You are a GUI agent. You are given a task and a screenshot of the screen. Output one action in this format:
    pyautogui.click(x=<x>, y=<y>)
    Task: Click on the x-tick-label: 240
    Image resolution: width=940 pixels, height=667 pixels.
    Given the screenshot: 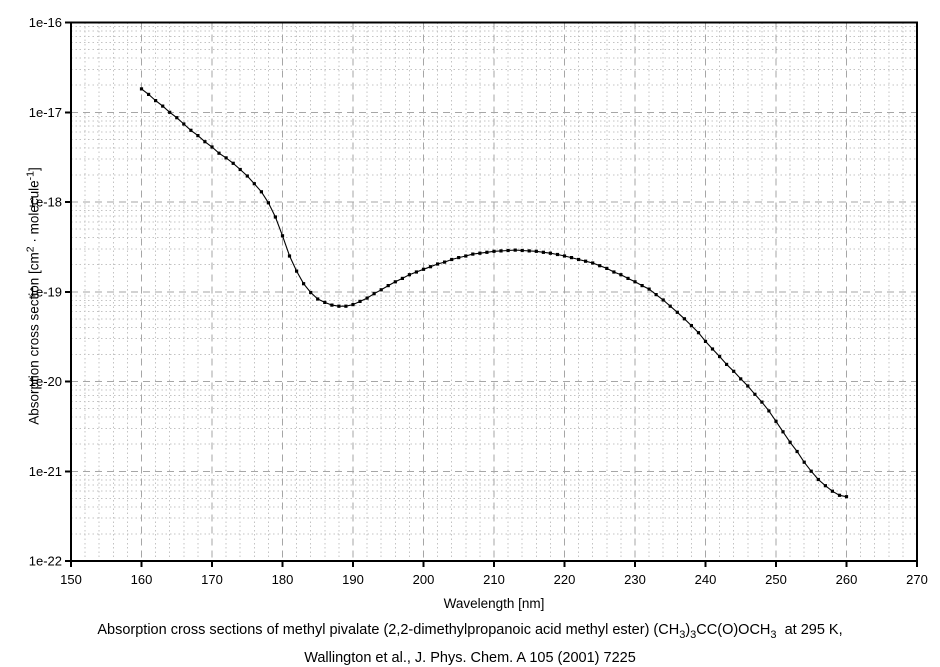 What is the action you would take?
    pyautogui.click(x=706, y=579)
    